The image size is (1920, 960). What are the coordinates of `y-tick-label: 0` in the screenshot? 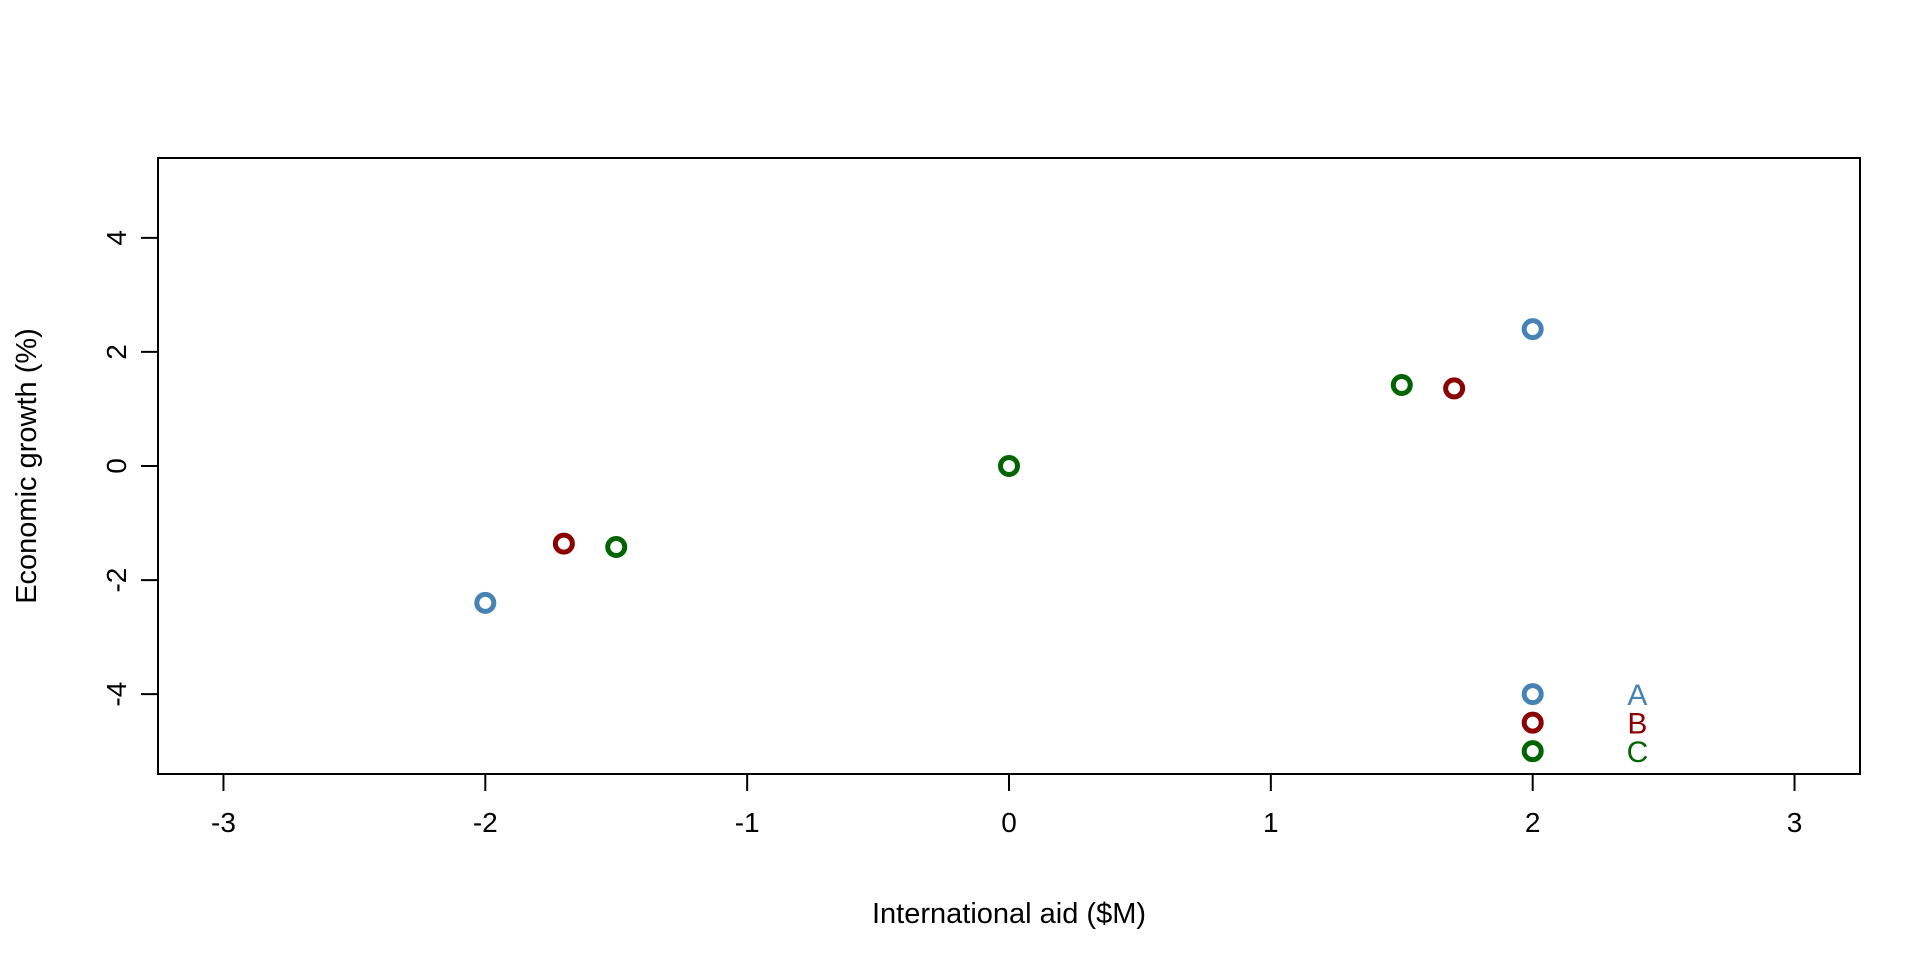 It's located at (116, 466).